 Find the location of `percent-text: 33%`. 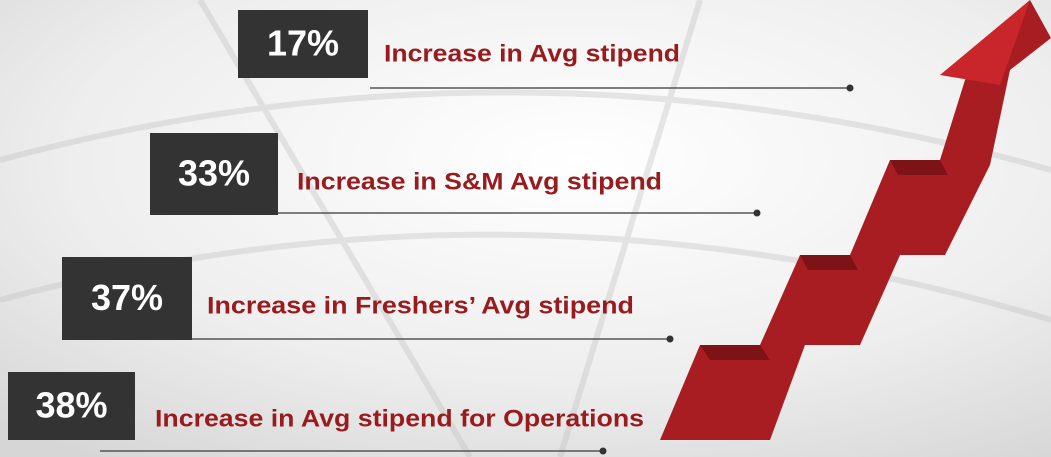

percent-text: 33% is located at coordinates (214, 173).